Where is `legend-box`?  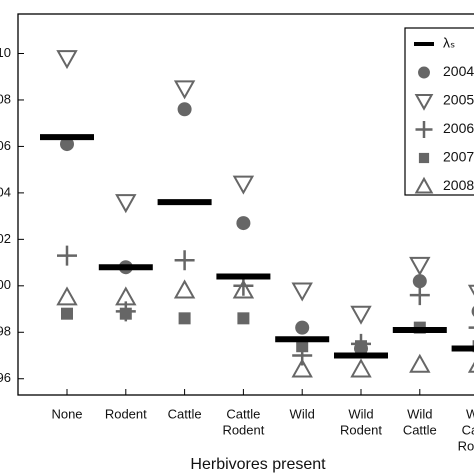
legend-box is located at coordinates (439, 111).